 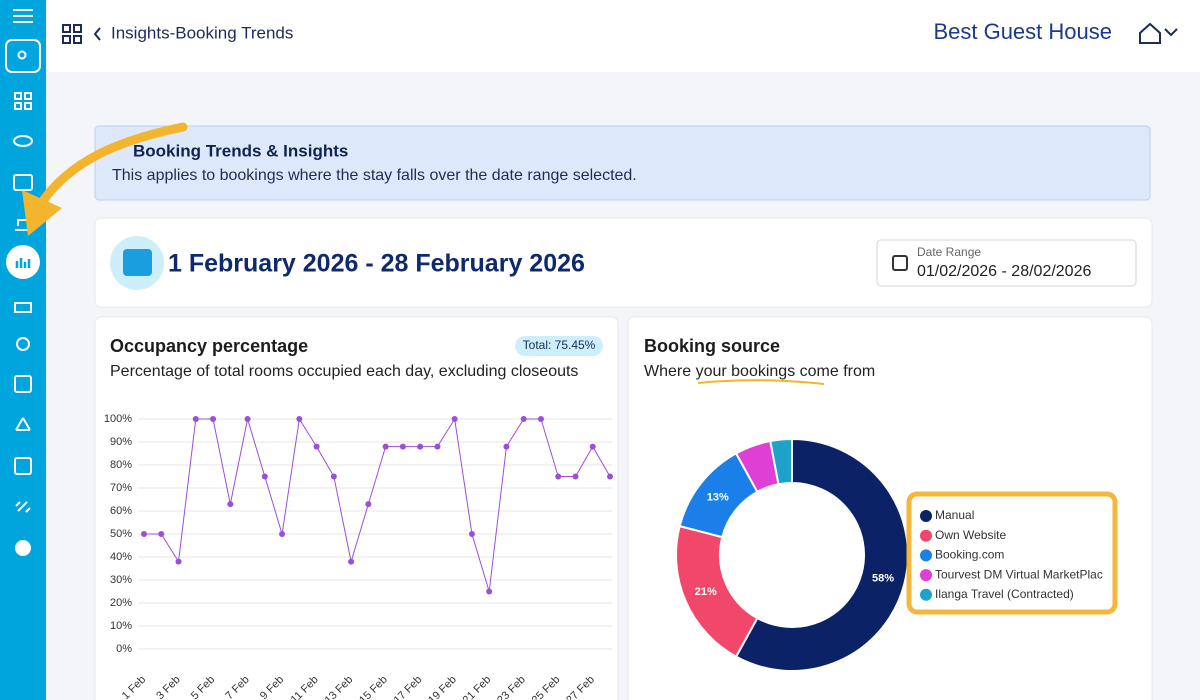 I want to click on settings-icon, so click(x=23, y=344).